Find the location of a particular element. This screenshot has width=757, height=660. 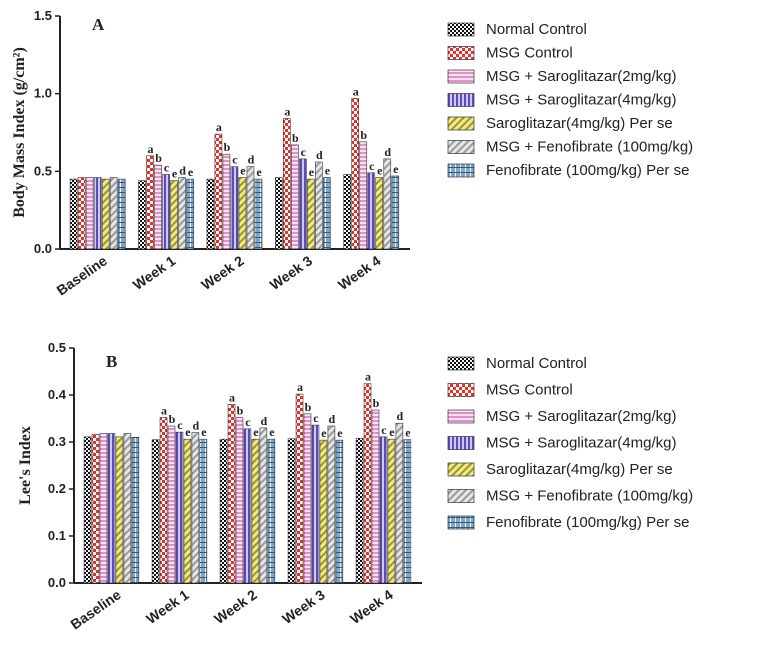

legend-label: Normal Control is located at coordinates (536, 29).